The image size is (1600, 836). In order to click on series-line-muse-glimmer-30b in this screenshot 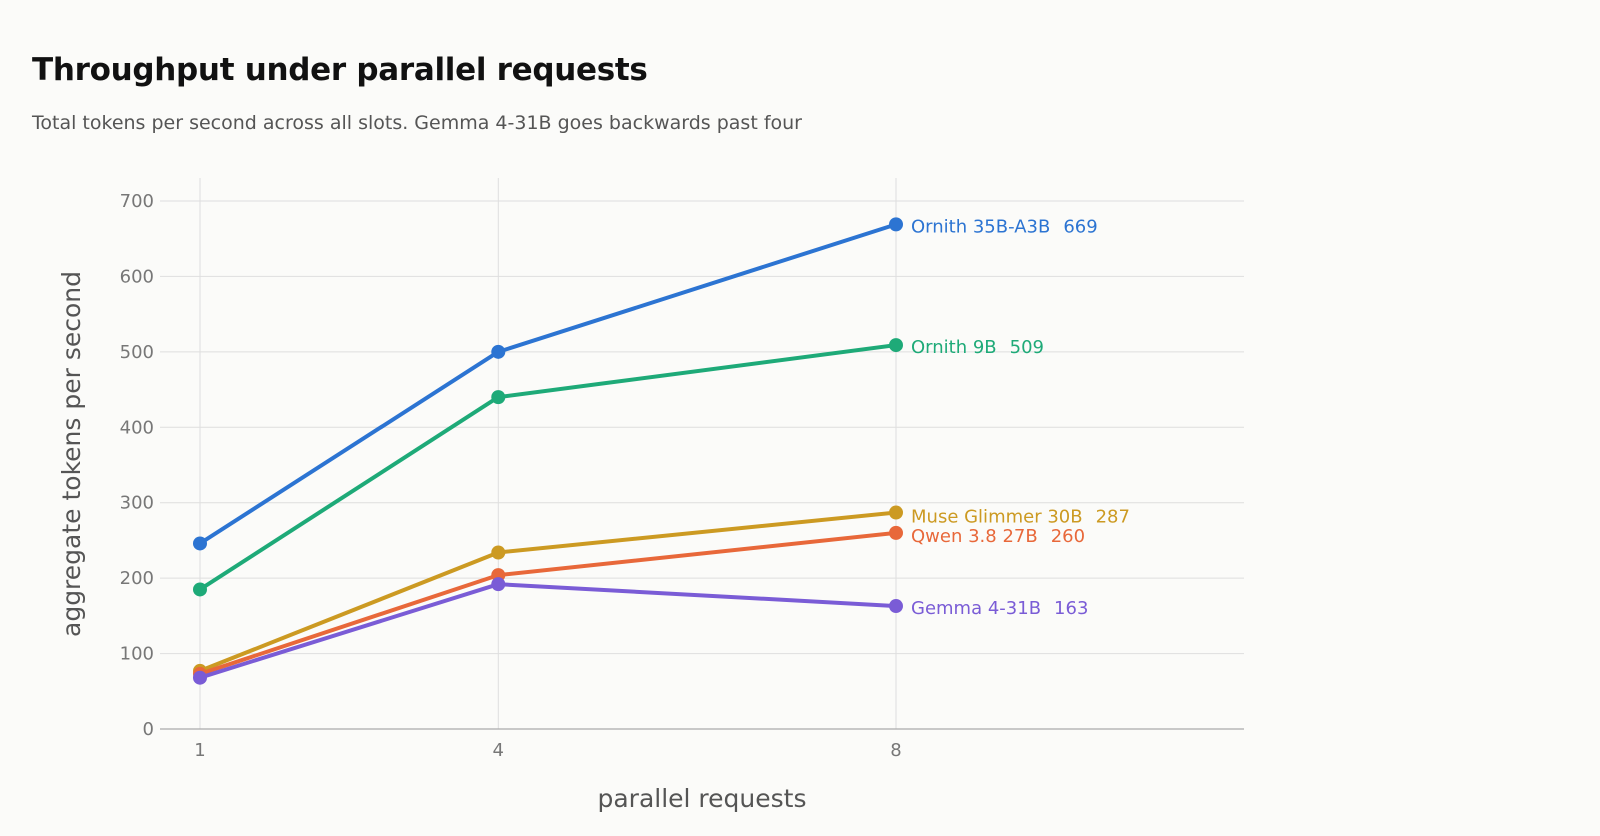, I will do `click(548, 591)`.